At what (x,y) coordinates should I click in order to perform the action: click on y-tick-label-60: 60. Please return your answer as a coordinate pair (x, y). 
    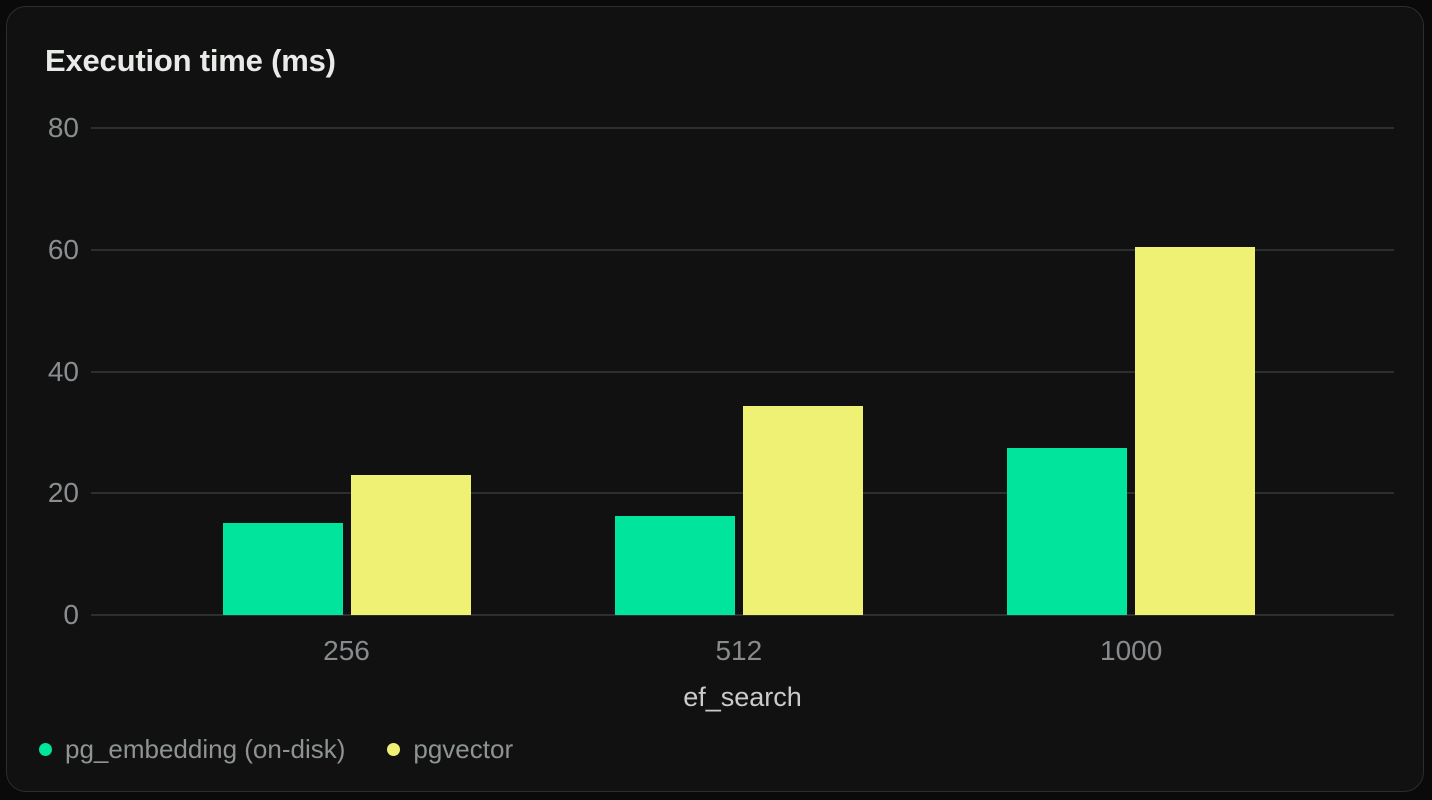
    Looking at the image, I should click on (63, 249).